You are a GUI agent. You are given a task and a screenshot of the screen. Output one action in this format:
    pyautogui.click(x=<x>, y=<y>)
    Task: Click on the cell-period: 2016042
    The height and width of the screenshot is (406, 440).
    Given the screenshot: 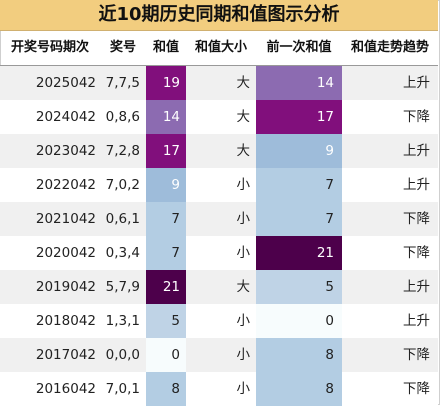 What is the action you would take?
    pyautogui.click(x=65, y=389)
    